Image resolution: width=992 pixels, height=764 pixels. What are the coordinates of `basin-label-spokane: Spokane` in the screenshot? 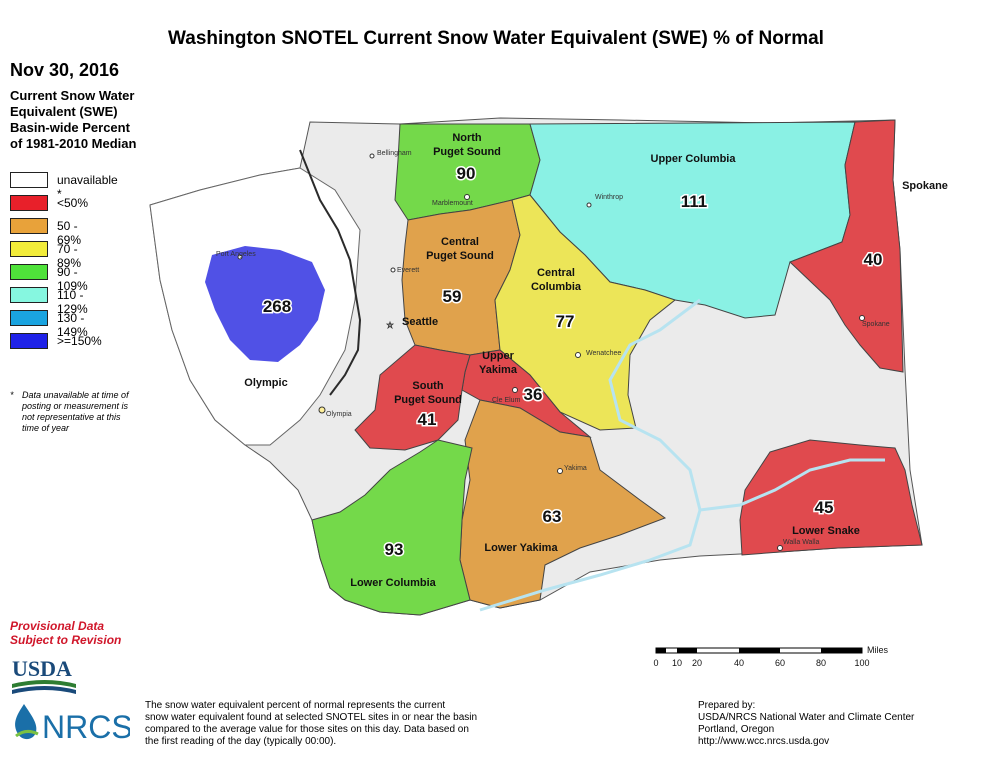 It's located at (925, 186).